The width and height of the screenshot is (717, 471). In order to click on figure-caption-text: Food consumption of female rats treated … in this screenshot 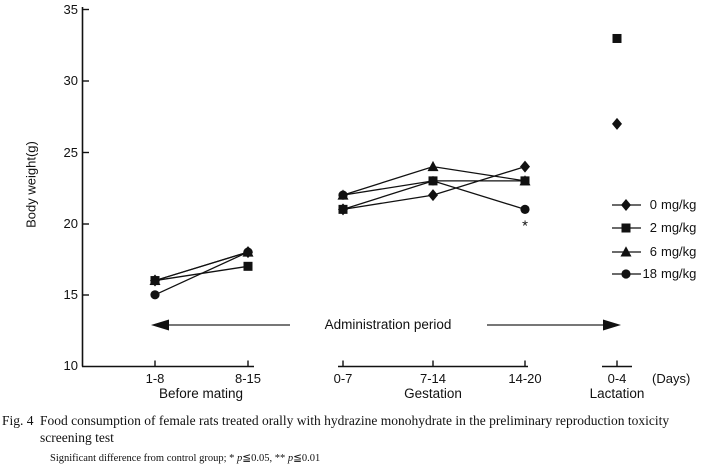, I will do `click(355, 429)`.